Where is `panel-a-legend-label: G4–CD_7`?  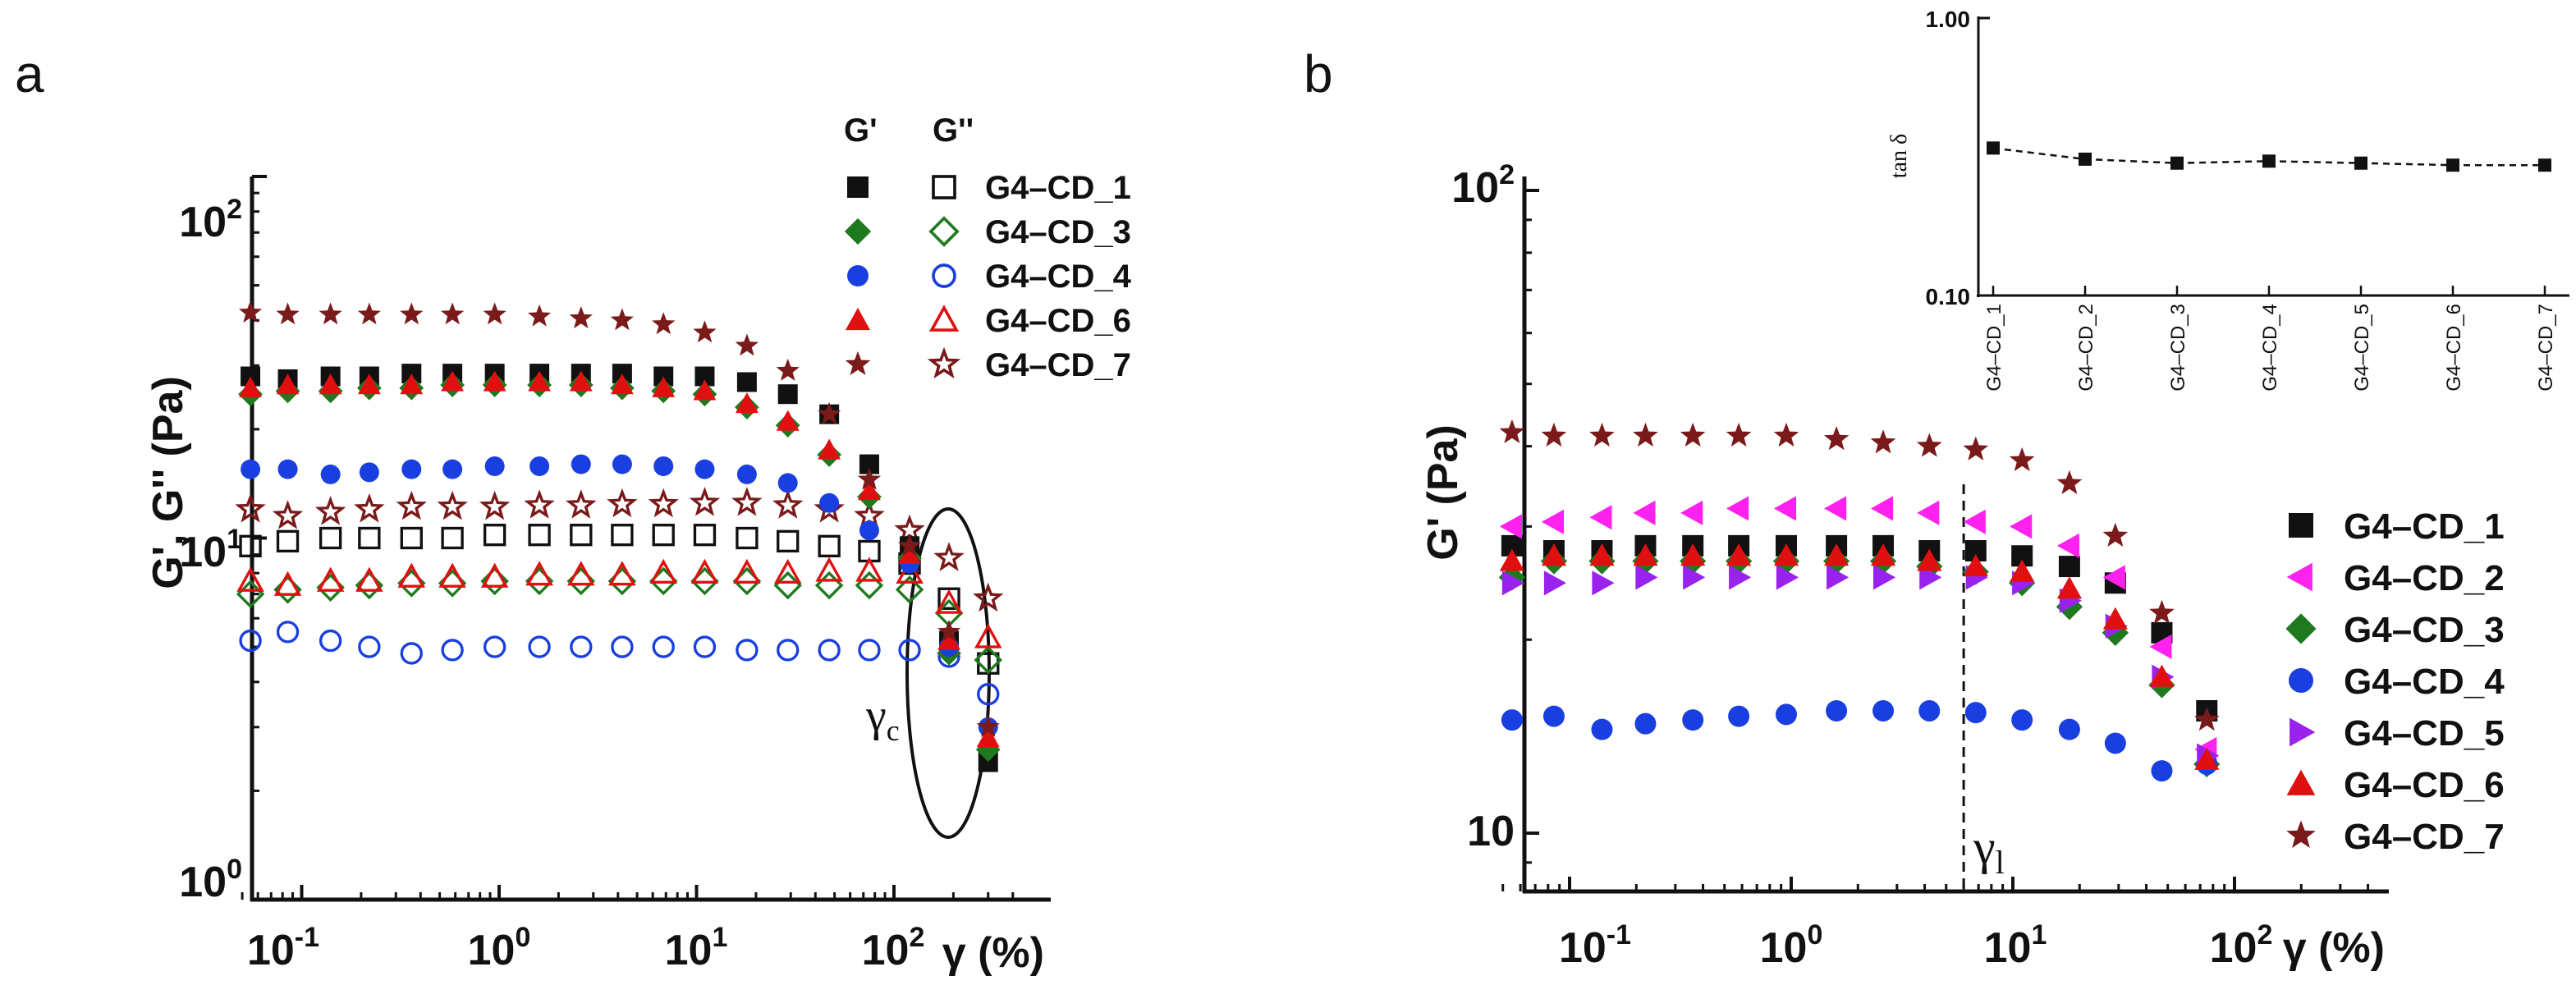 panel-a-legend-label: G4–CD_7 is located at coordinates (1058, 365).